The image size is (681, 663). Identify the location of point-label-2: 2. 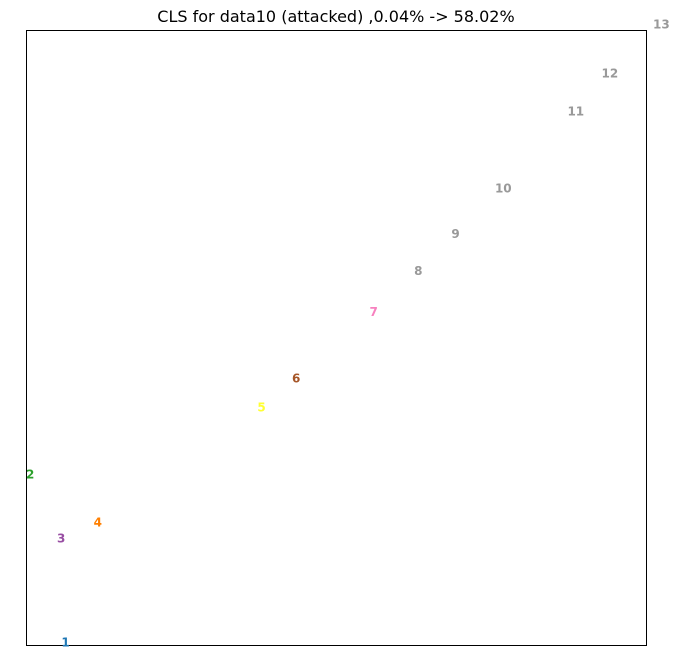
(30, 475).